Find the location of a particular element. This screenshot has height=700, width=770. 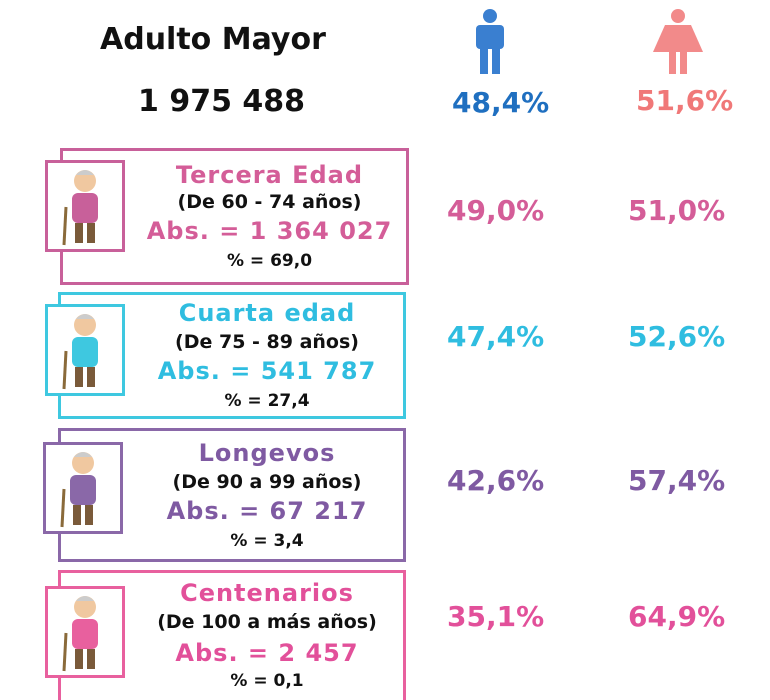

group-range: (De 75 - 89 años) is located at coordinates (267, 342).